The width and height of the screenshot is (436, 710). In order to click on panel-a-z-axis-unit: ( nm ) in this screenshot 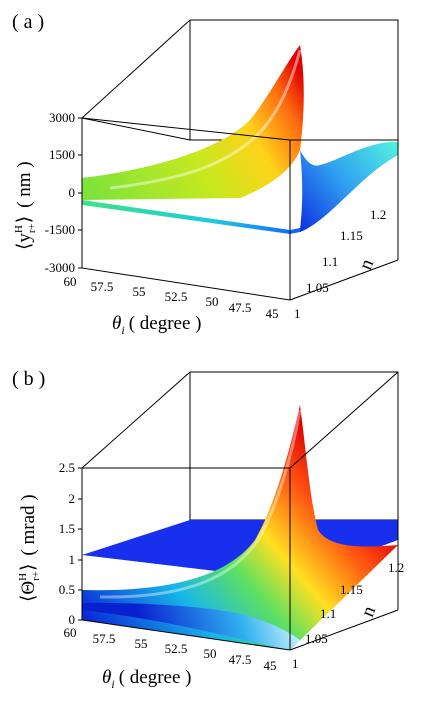, I will do `click(24, 184)`.